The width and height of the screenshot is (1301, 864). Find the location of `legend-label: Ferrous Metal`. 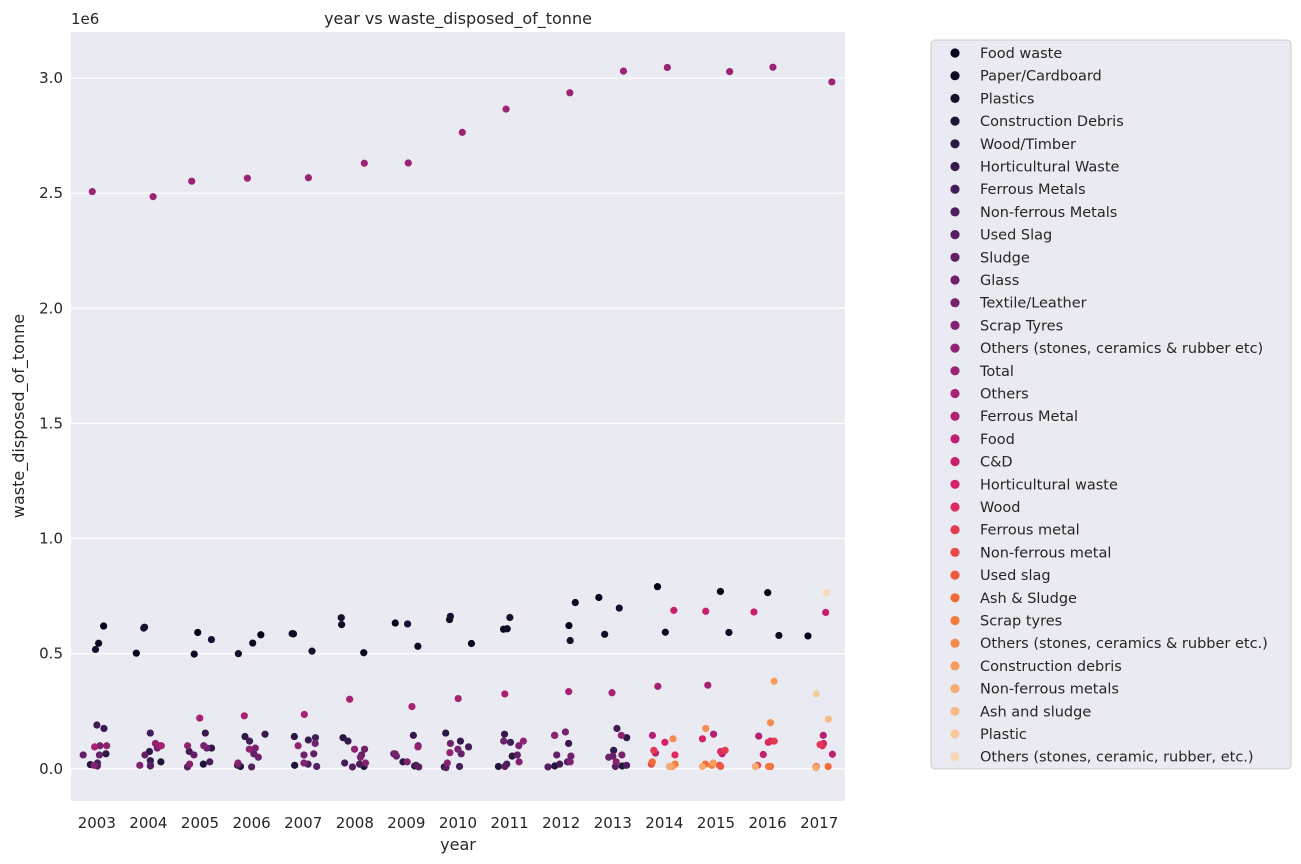

legend-label: Ferrous Metal is located at coordinates (1029, 417).